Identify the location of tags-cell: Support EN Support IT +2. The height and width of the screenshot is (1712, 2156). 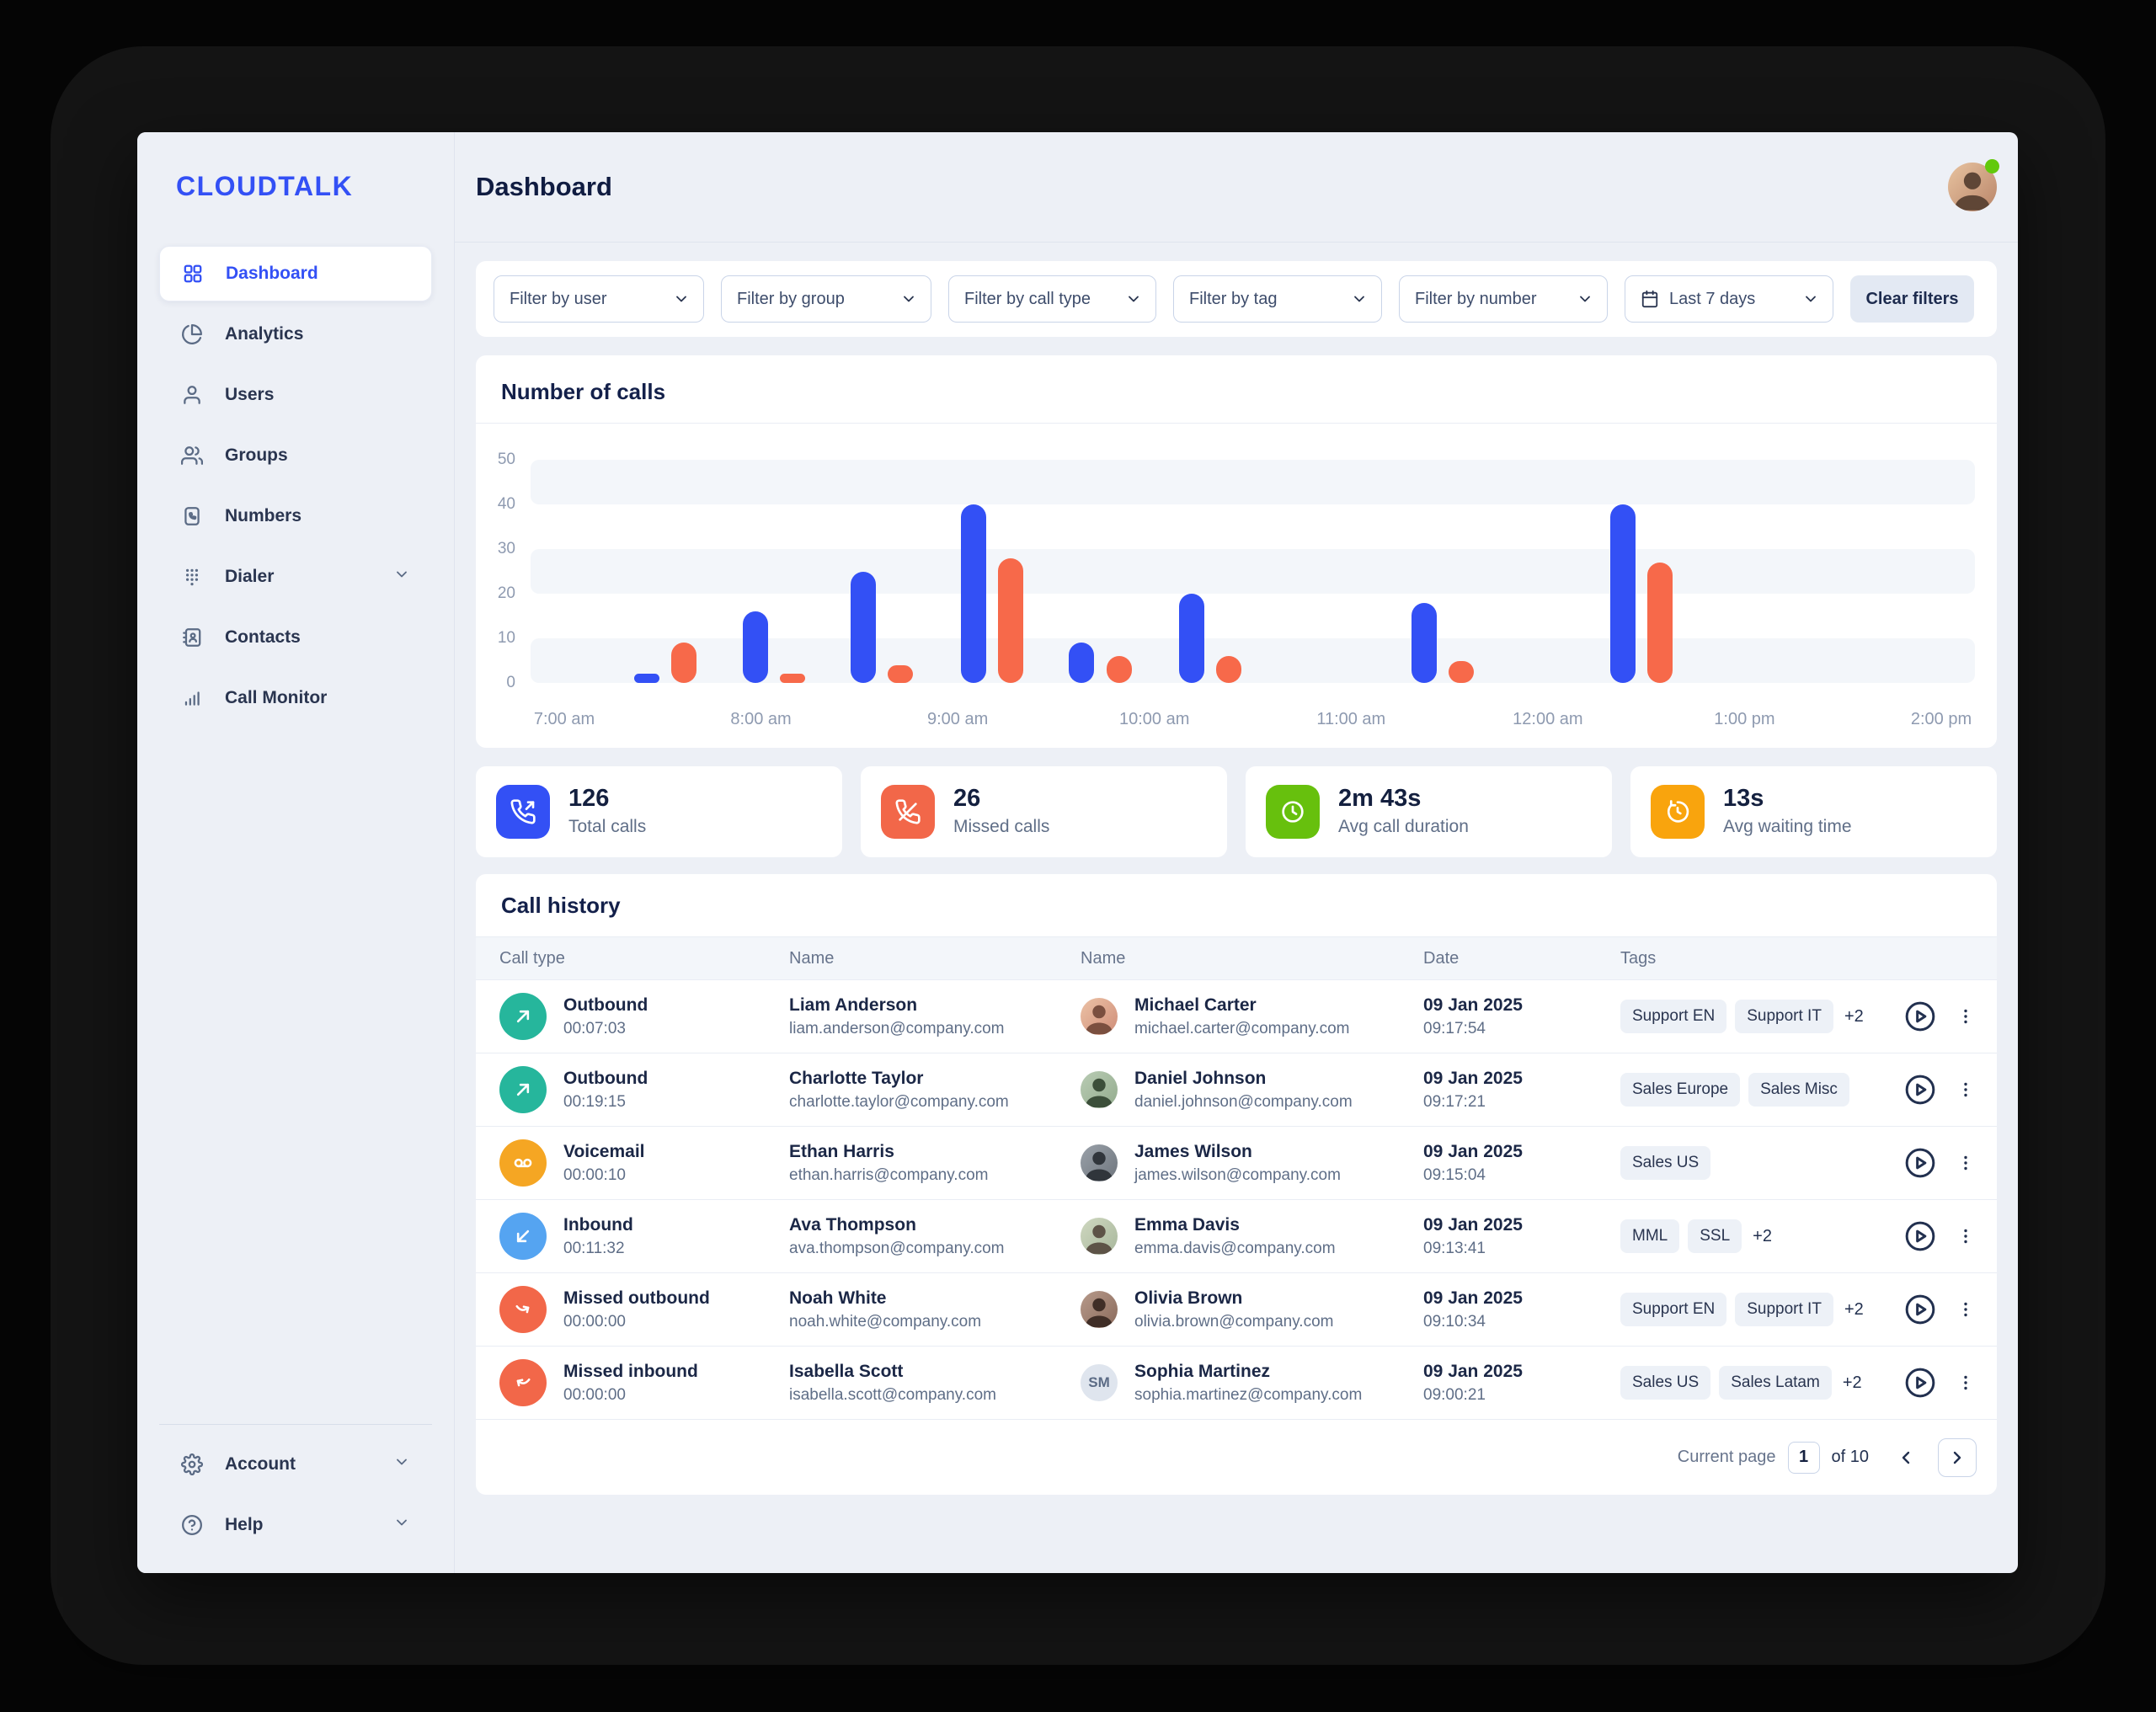
(1747, 1016).